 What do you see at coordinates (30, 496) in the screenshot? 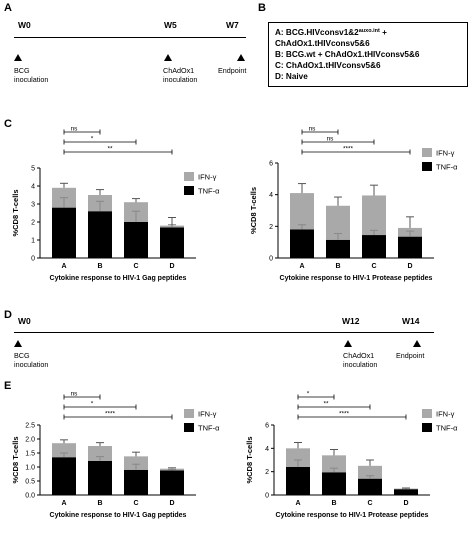
I see `y-tick-label: 0.0` at bounding box center [30, 496].